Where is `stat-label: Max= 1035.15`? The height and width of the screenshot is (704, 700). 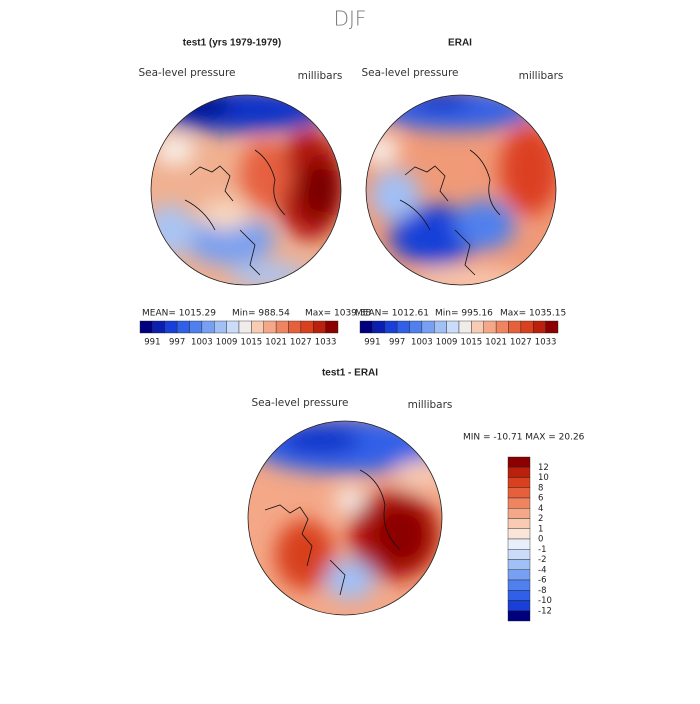
stat-label: Max= 1035.15 is located at coordinates (533, 314).